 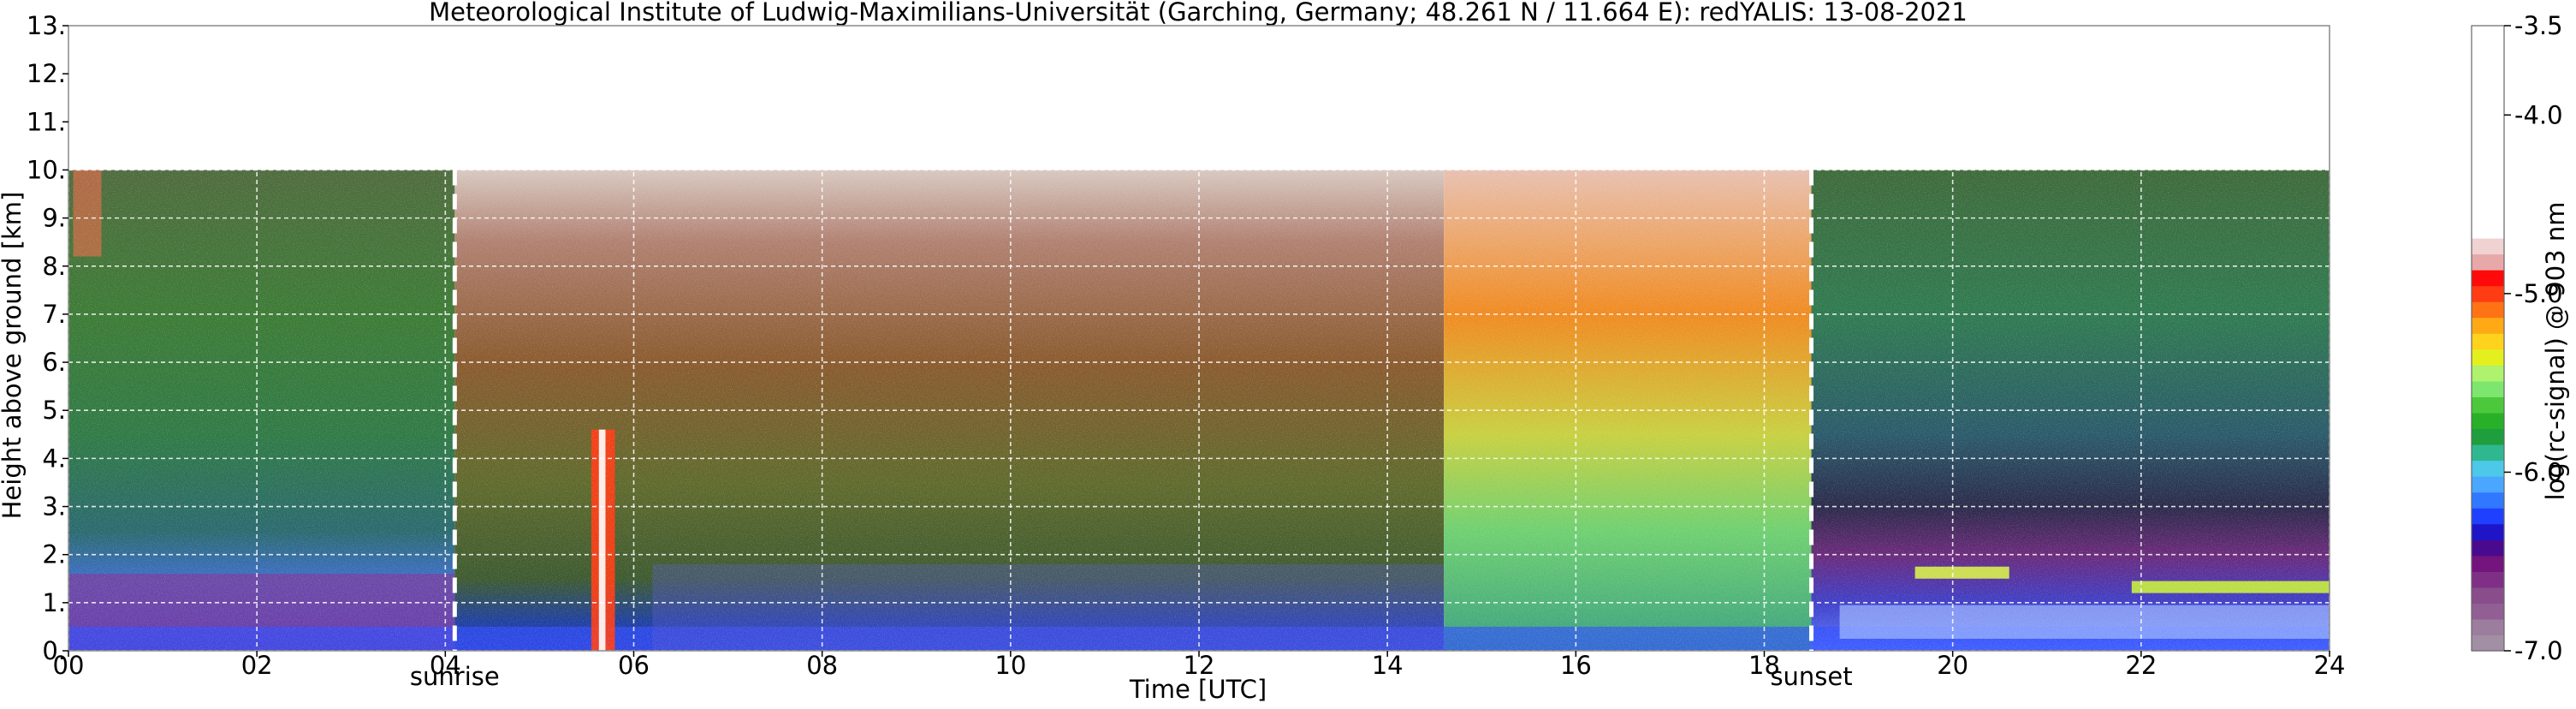 What do you see at coordinates (1764, 665) in the screenshot?
I see `x-tick-label: 18` at bounding box center [1764, 665].